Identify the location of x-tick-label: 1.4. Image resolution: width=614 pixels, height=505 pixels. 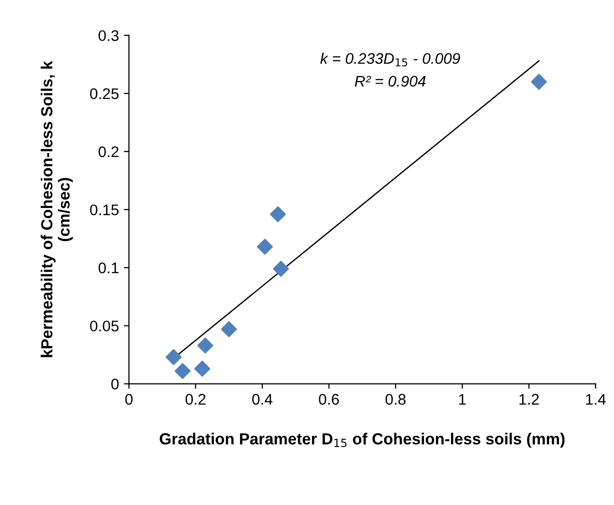
(596, 399).